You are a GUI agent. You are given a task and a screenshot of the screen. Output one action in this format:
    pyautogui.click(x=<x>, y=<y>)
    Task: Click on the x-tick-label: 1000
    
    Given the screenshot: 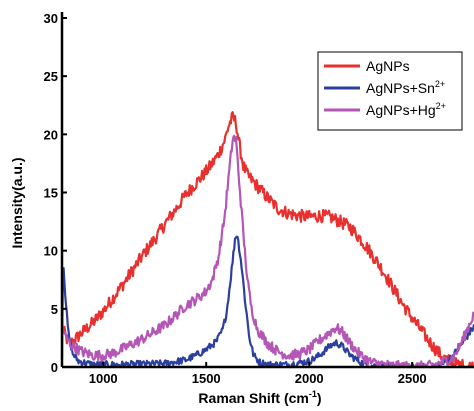 What is the action you would take?
    pyautogui.click(x=103, y=378)
    